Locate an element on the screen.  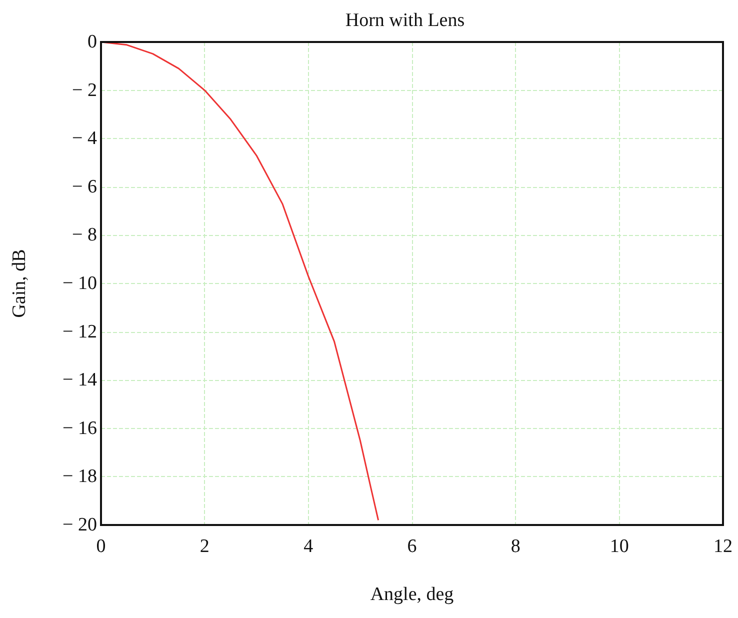
y-tick-label: − 2 is located at coordinates (84, 90).